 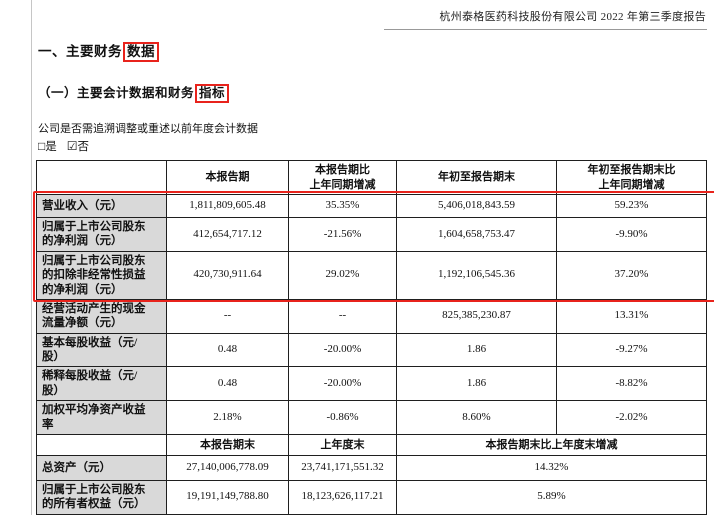 I want to click on checkbox-yes-label: 是, so click(x=51, y=147).